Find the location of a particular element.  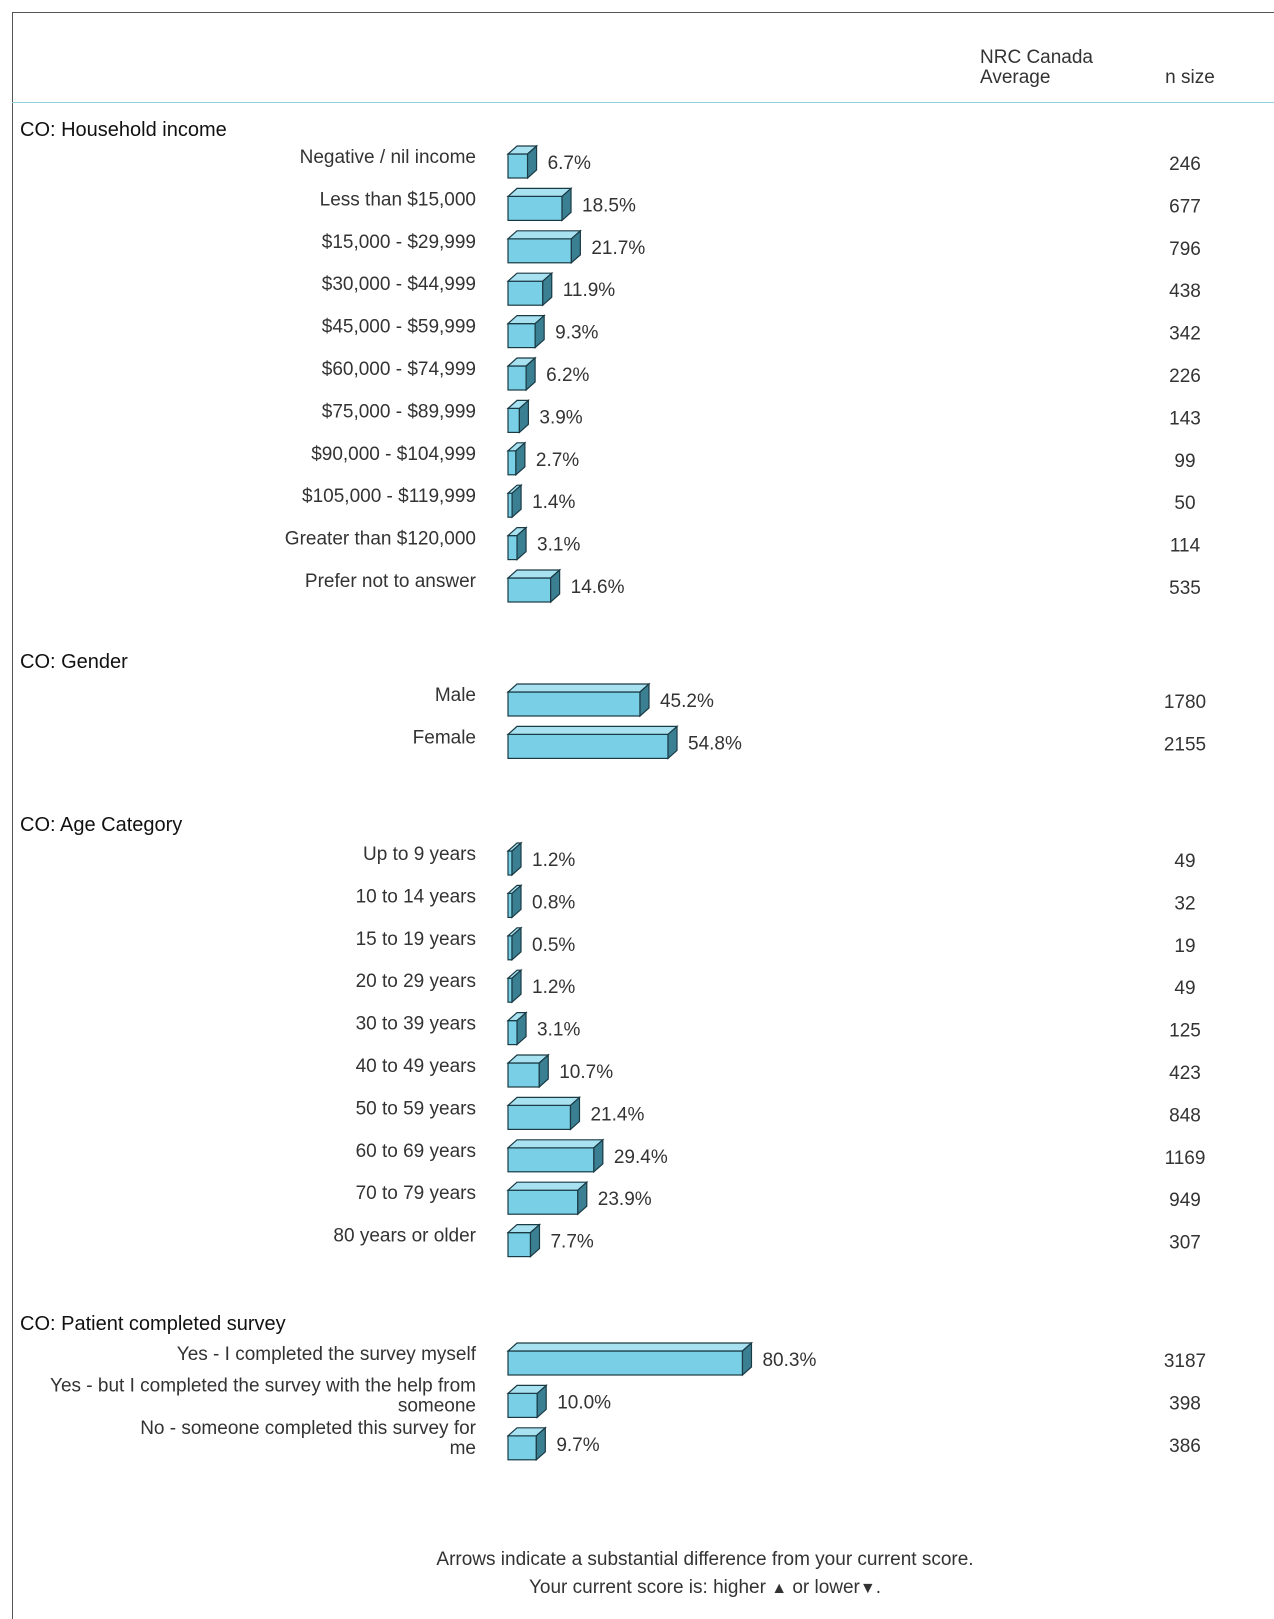

value-label: 54.8% is located at coordinates (715, 743).